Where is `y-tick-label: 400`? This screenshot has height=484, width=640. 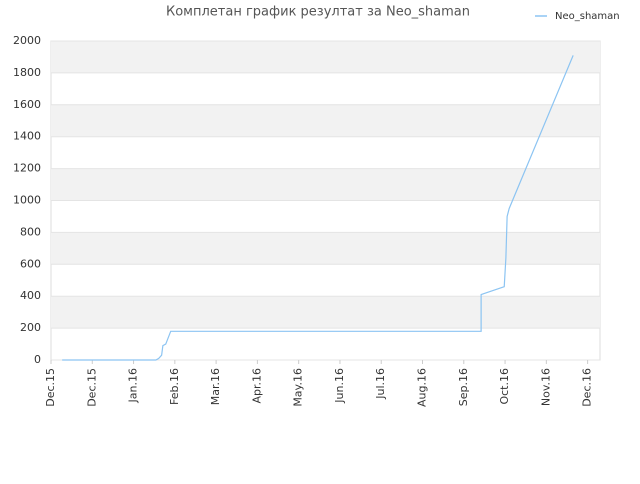 y-tick-label: 400 is located at coordinates (30, 295).